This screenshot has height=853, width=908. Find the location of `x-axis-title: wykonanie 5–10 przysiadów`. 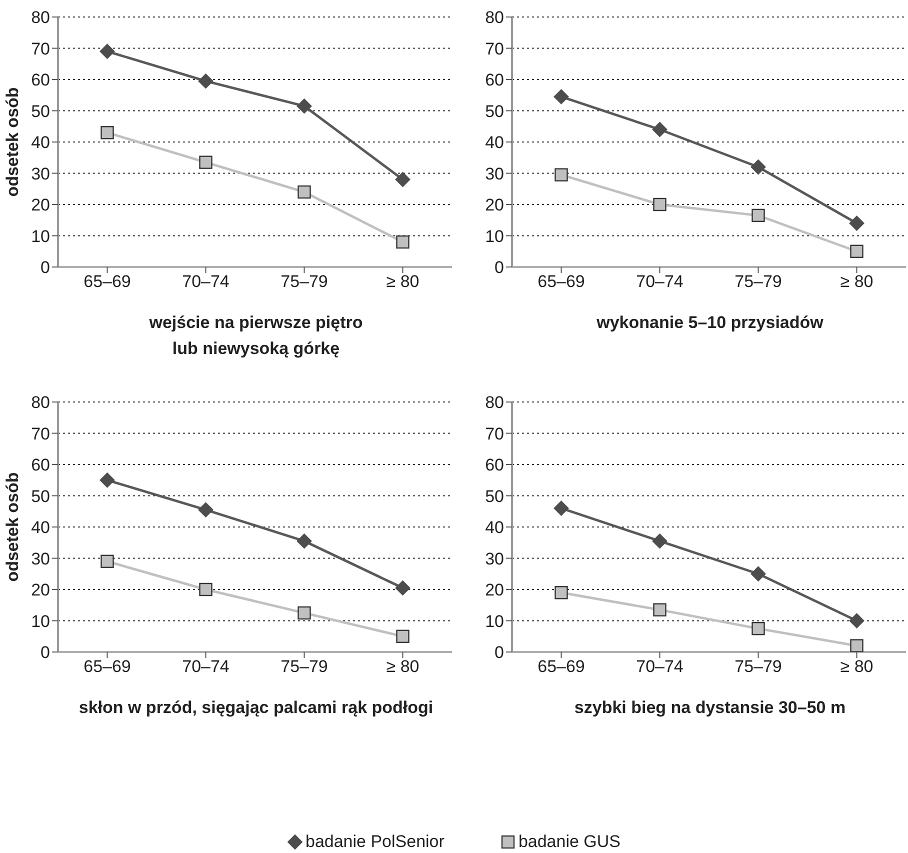

x-axis-title: wykonanie 5–10 przysiadów is located at coordinates (710, 323).